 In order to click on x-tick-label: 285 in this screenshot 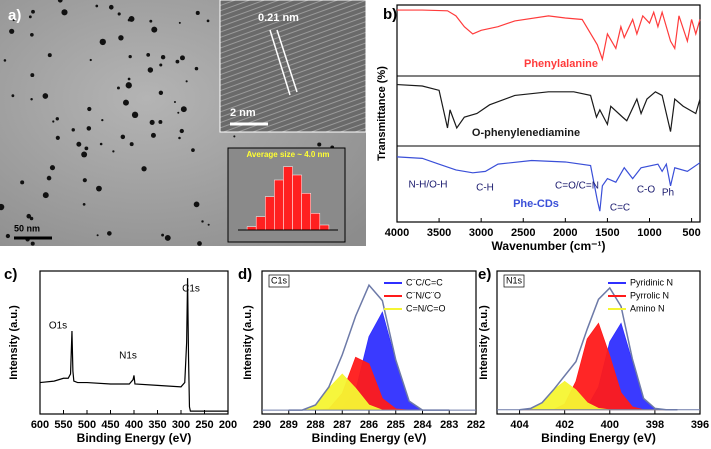, I will do `click(396, 425)`.